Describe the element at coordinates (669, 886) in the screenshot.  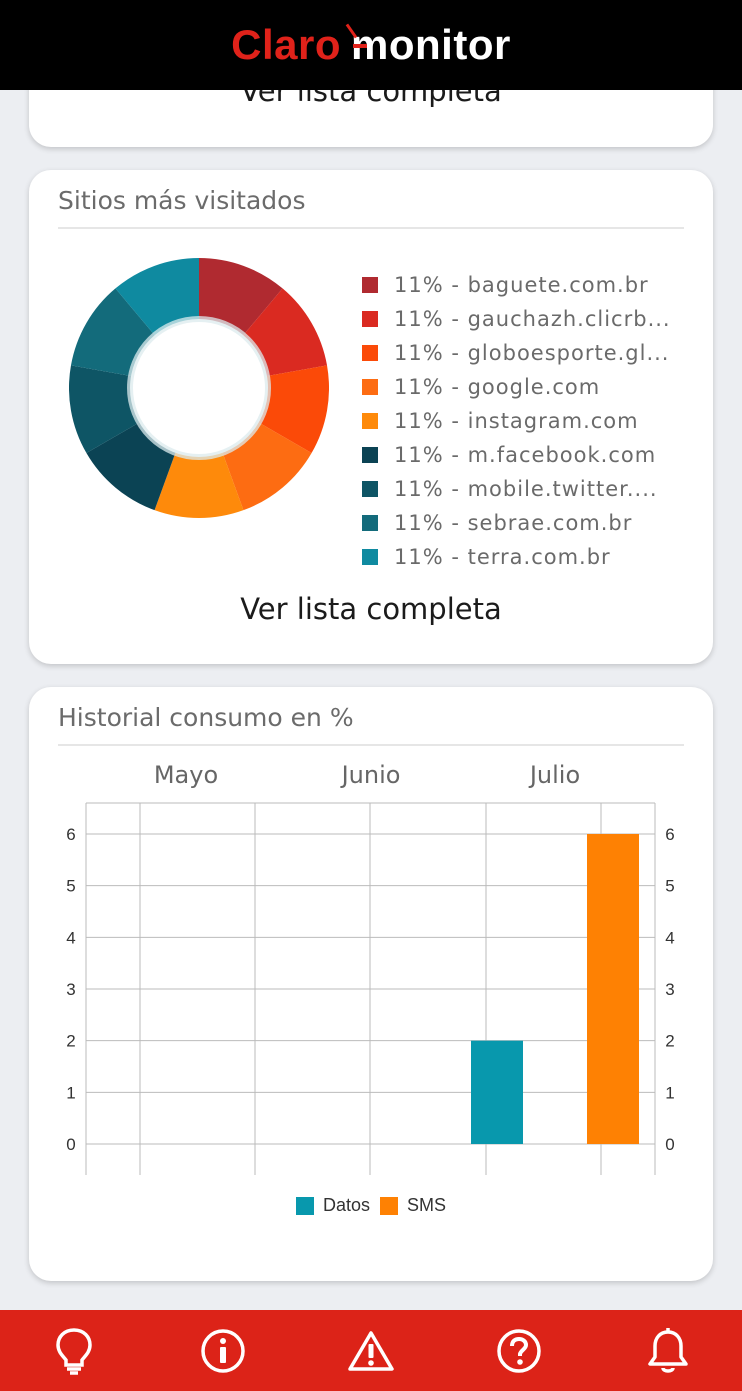
I see `y-tick-label-right: 5` at that location.